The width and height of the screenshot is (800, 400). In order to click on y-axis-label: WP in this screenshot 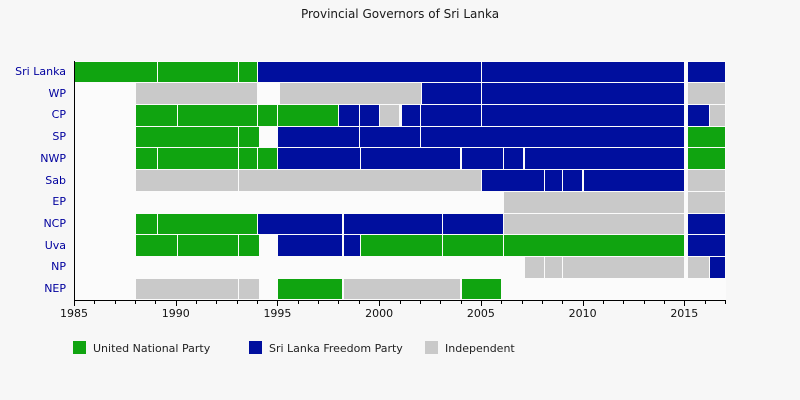, I will do `click(57, 93)`.